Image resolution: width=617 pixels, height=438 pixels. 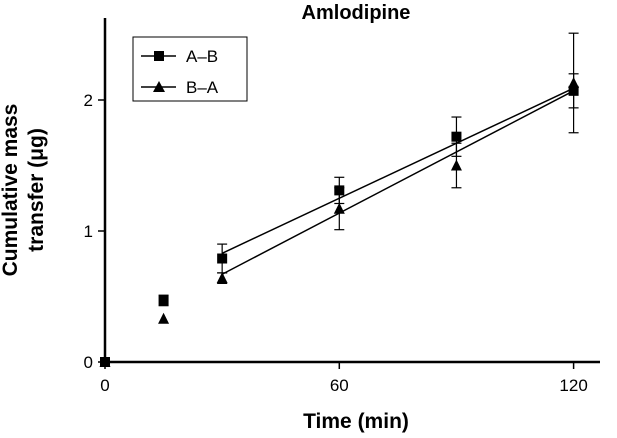 What do you see at coordinates (179, 56) in the screenshot?
I see `legend-item-a-b: A–B` at bounding box center [179, 56].